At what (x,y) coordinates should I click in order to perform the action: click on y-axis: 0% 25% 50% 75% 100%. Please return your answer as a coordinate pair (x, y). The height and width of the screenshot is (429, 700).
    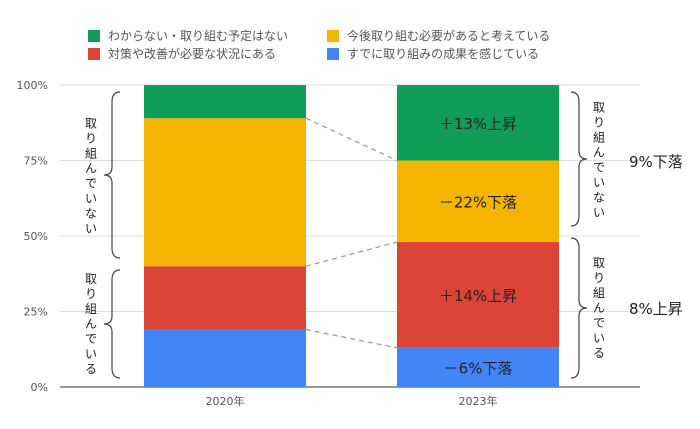
    Looking at the image, I should click on (32, 236).